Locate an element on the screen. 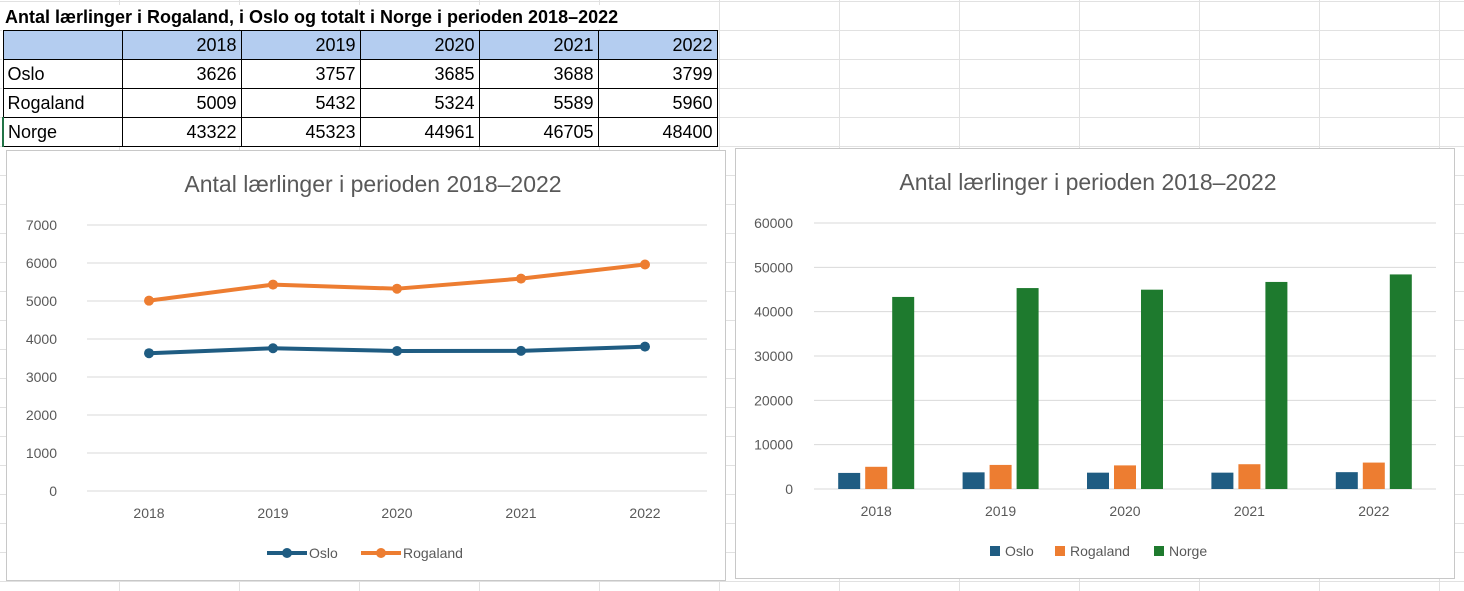 The image size is (1464, 591). value-cell: 45323 is located at coordinates (300, 132).